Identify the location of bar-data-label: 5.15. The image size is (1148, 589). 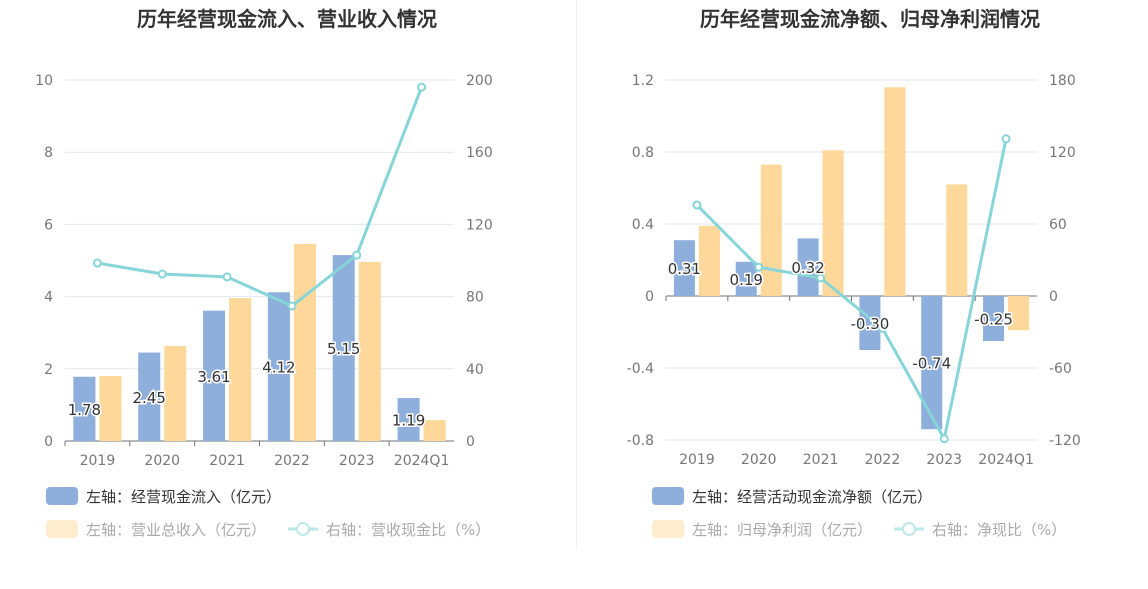
(343, 349).